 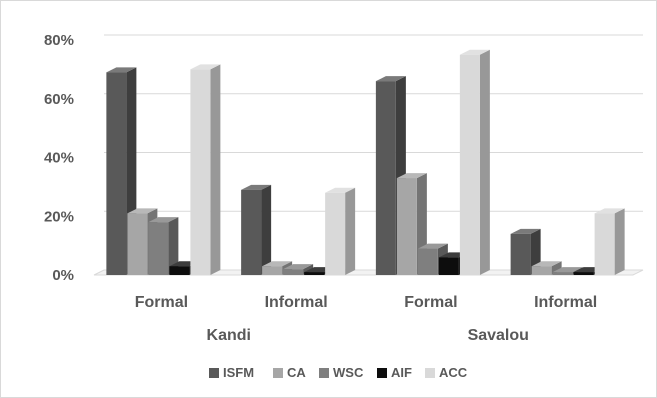 I want to click on y-tick-label: 40%, so click(x=59, y=158).